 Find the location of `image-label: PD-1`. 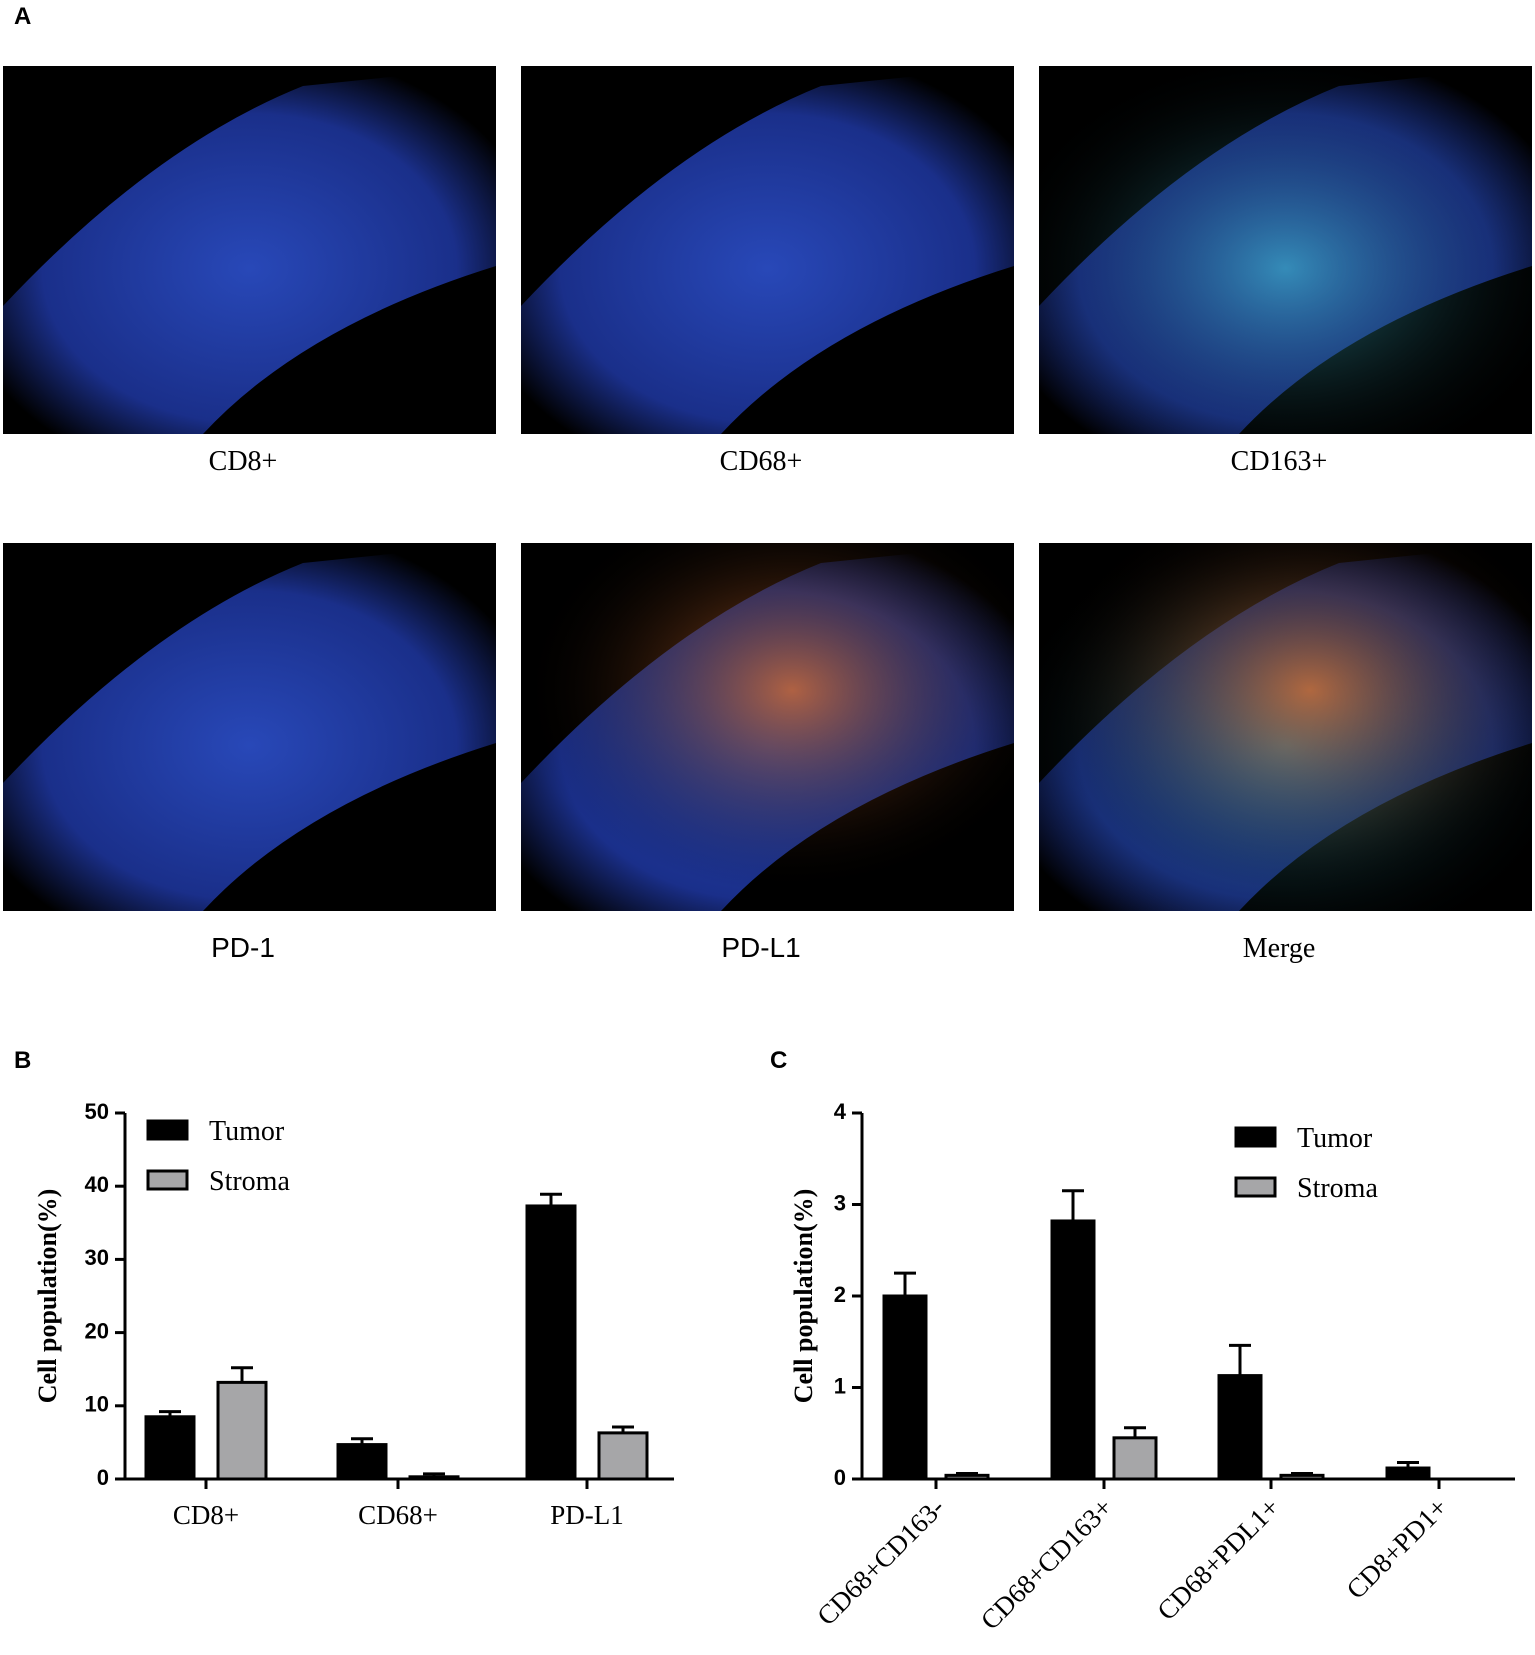

image-label: PD-1 is located at coordinates (243, 947).